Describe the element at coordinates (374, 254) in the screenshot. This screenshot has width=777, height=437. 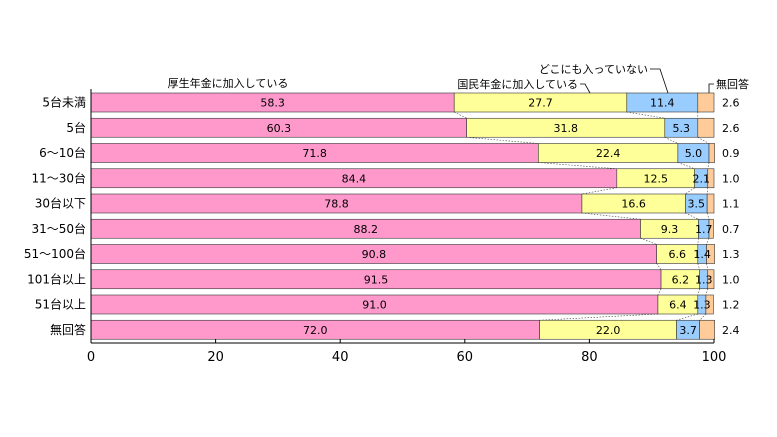
I see `data-label: 90.8` at that location.